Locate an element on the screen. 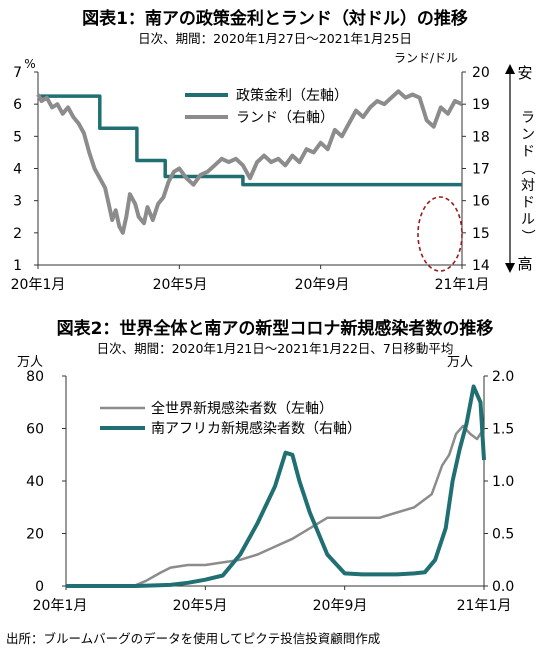 This screenshot has width=550, height=653. right-axis-label-char: ） is located at coordinates (527, 236).